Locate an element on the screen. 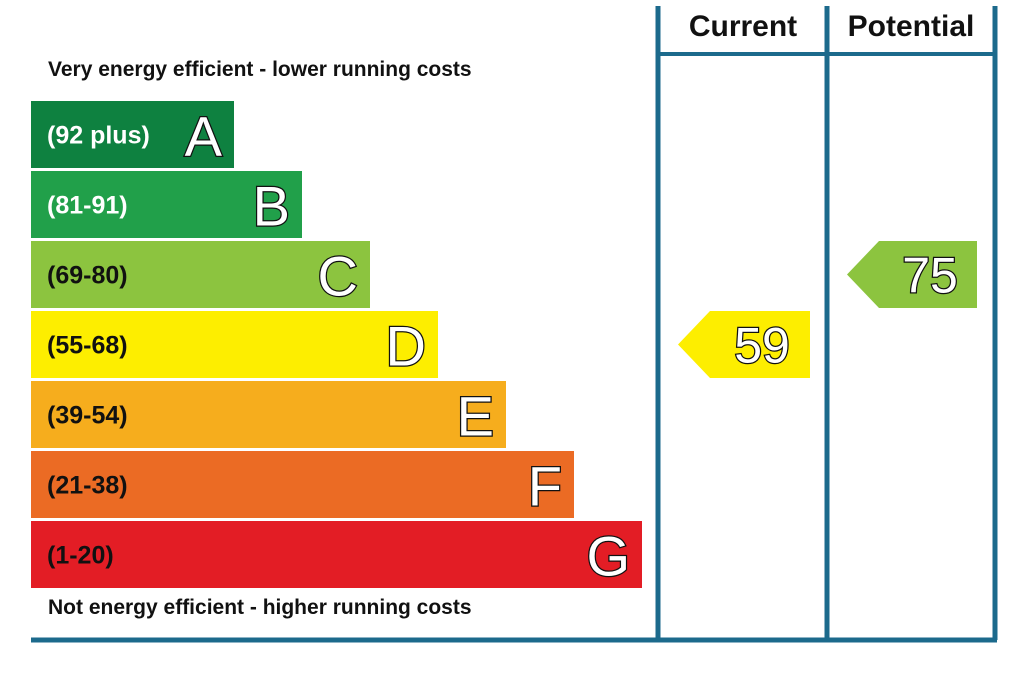 The image size is (1024, 683). band-f-range-label: (21-38) is located at coordinates (87, 486).